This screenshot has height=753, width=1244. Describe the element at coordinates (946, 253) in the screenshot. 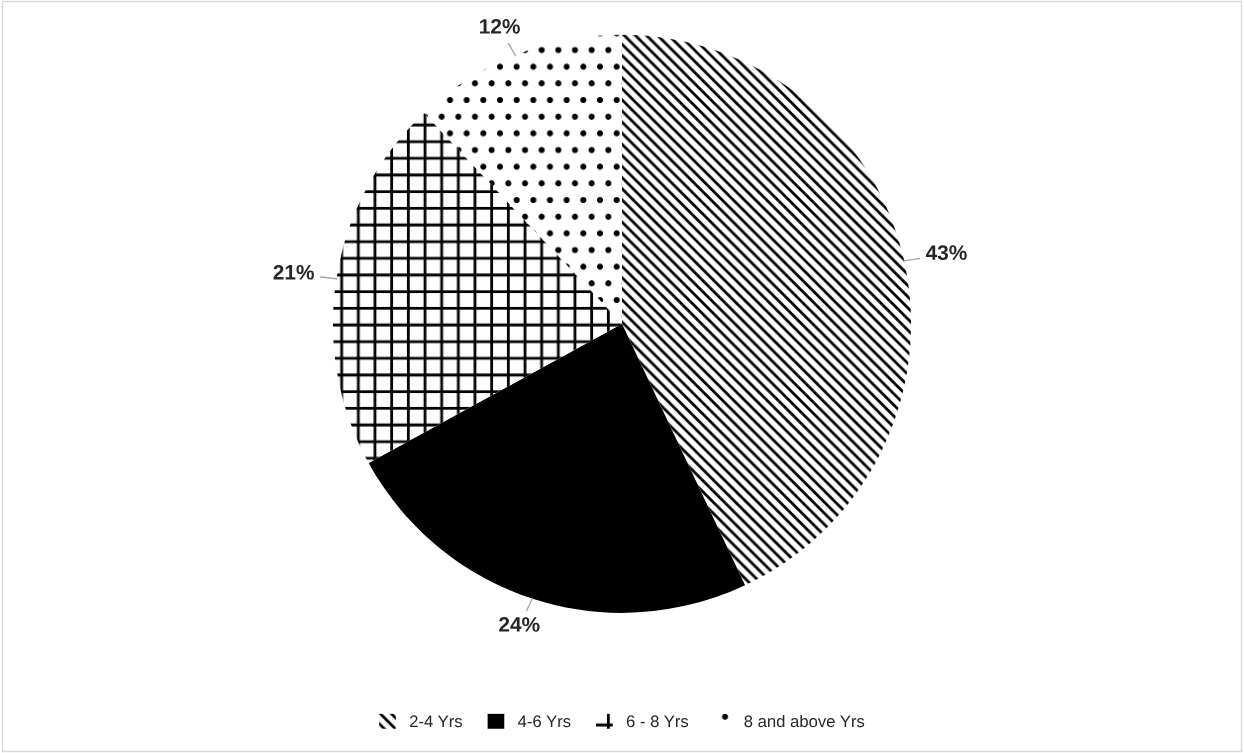

I see `data-label: 43%` at that location.